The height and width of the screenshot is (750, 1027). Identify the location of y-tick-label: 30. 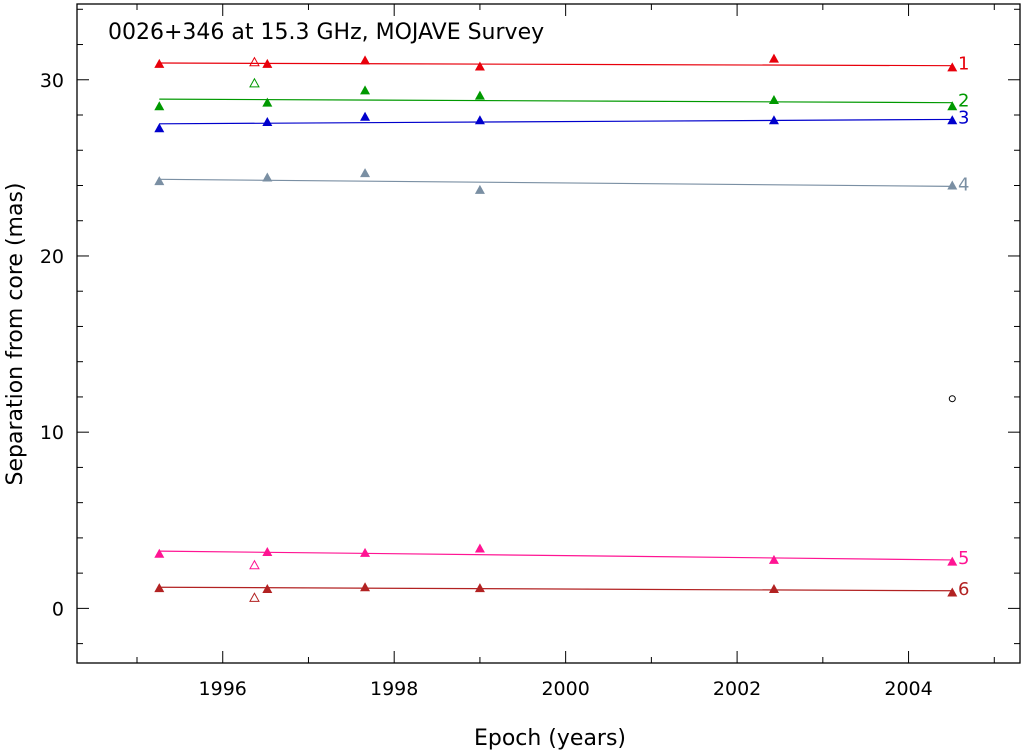
(52, 81).